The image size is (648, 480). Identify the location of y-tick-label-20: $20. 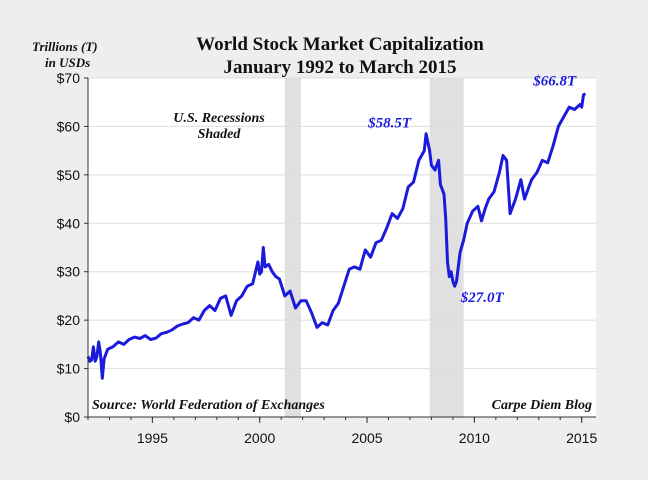
(69, 320).